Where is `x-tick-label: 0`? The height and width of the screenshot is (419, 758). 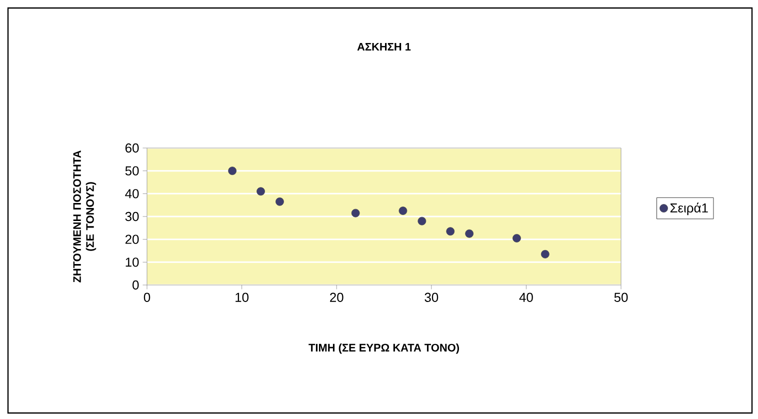
x-tick-label: 0 is located at coordinates (147, 297).